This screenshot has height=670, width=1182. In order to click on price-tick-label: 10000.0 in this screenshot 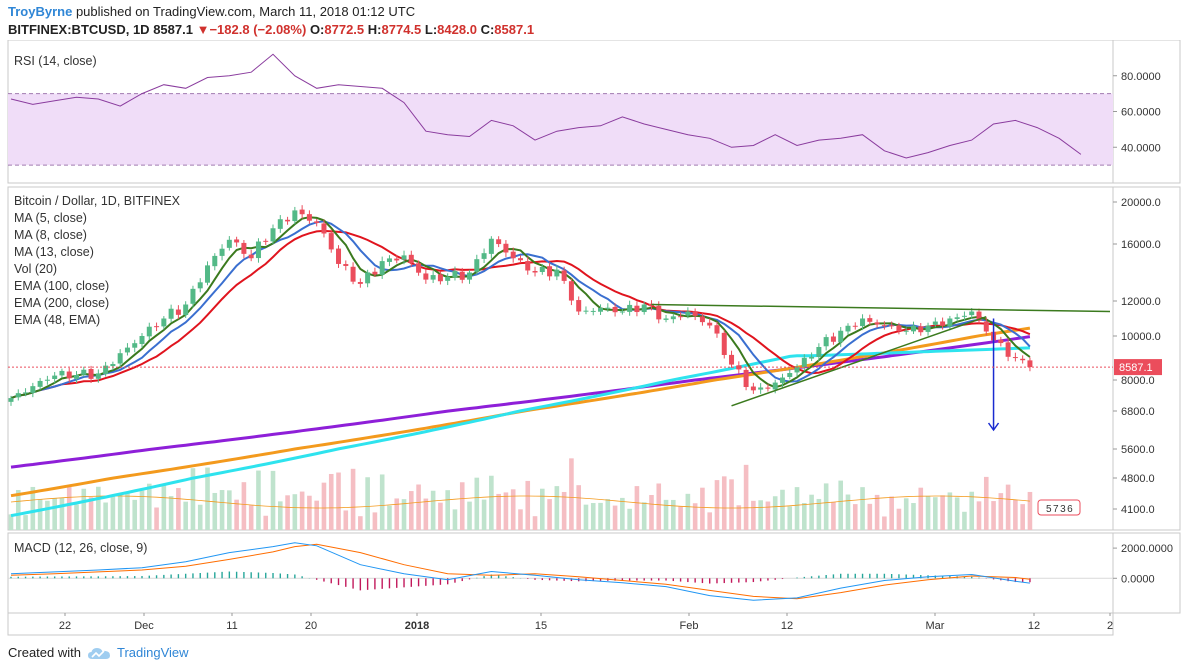, I will do `click(1141, 337)`.